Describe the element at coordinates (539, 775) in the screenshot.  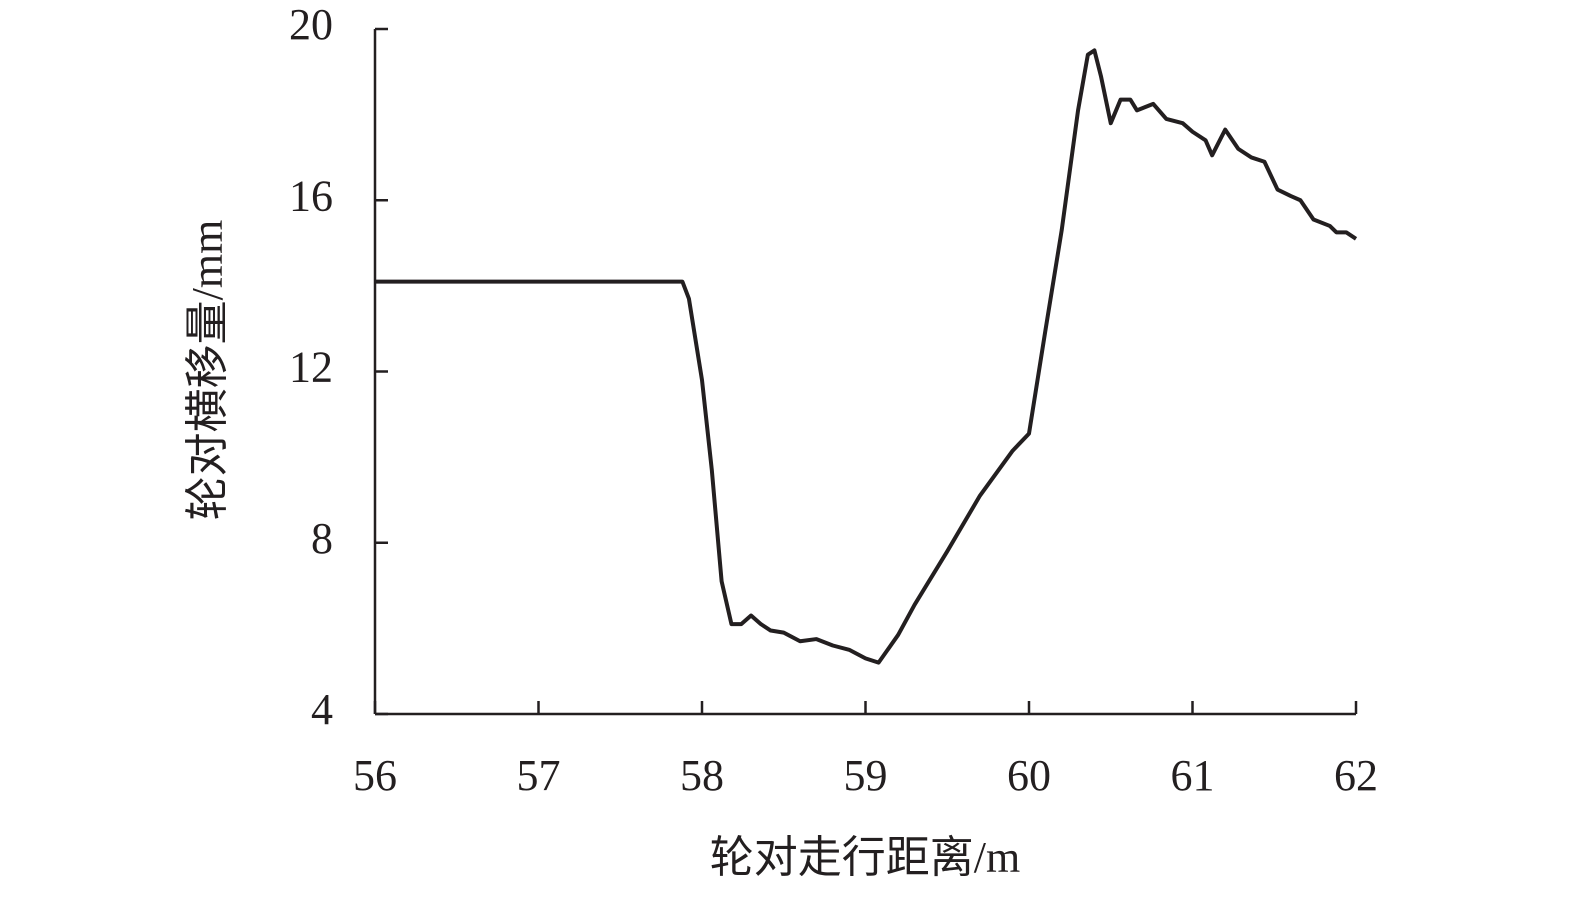
I see `x-tick-label: 57` at that location.